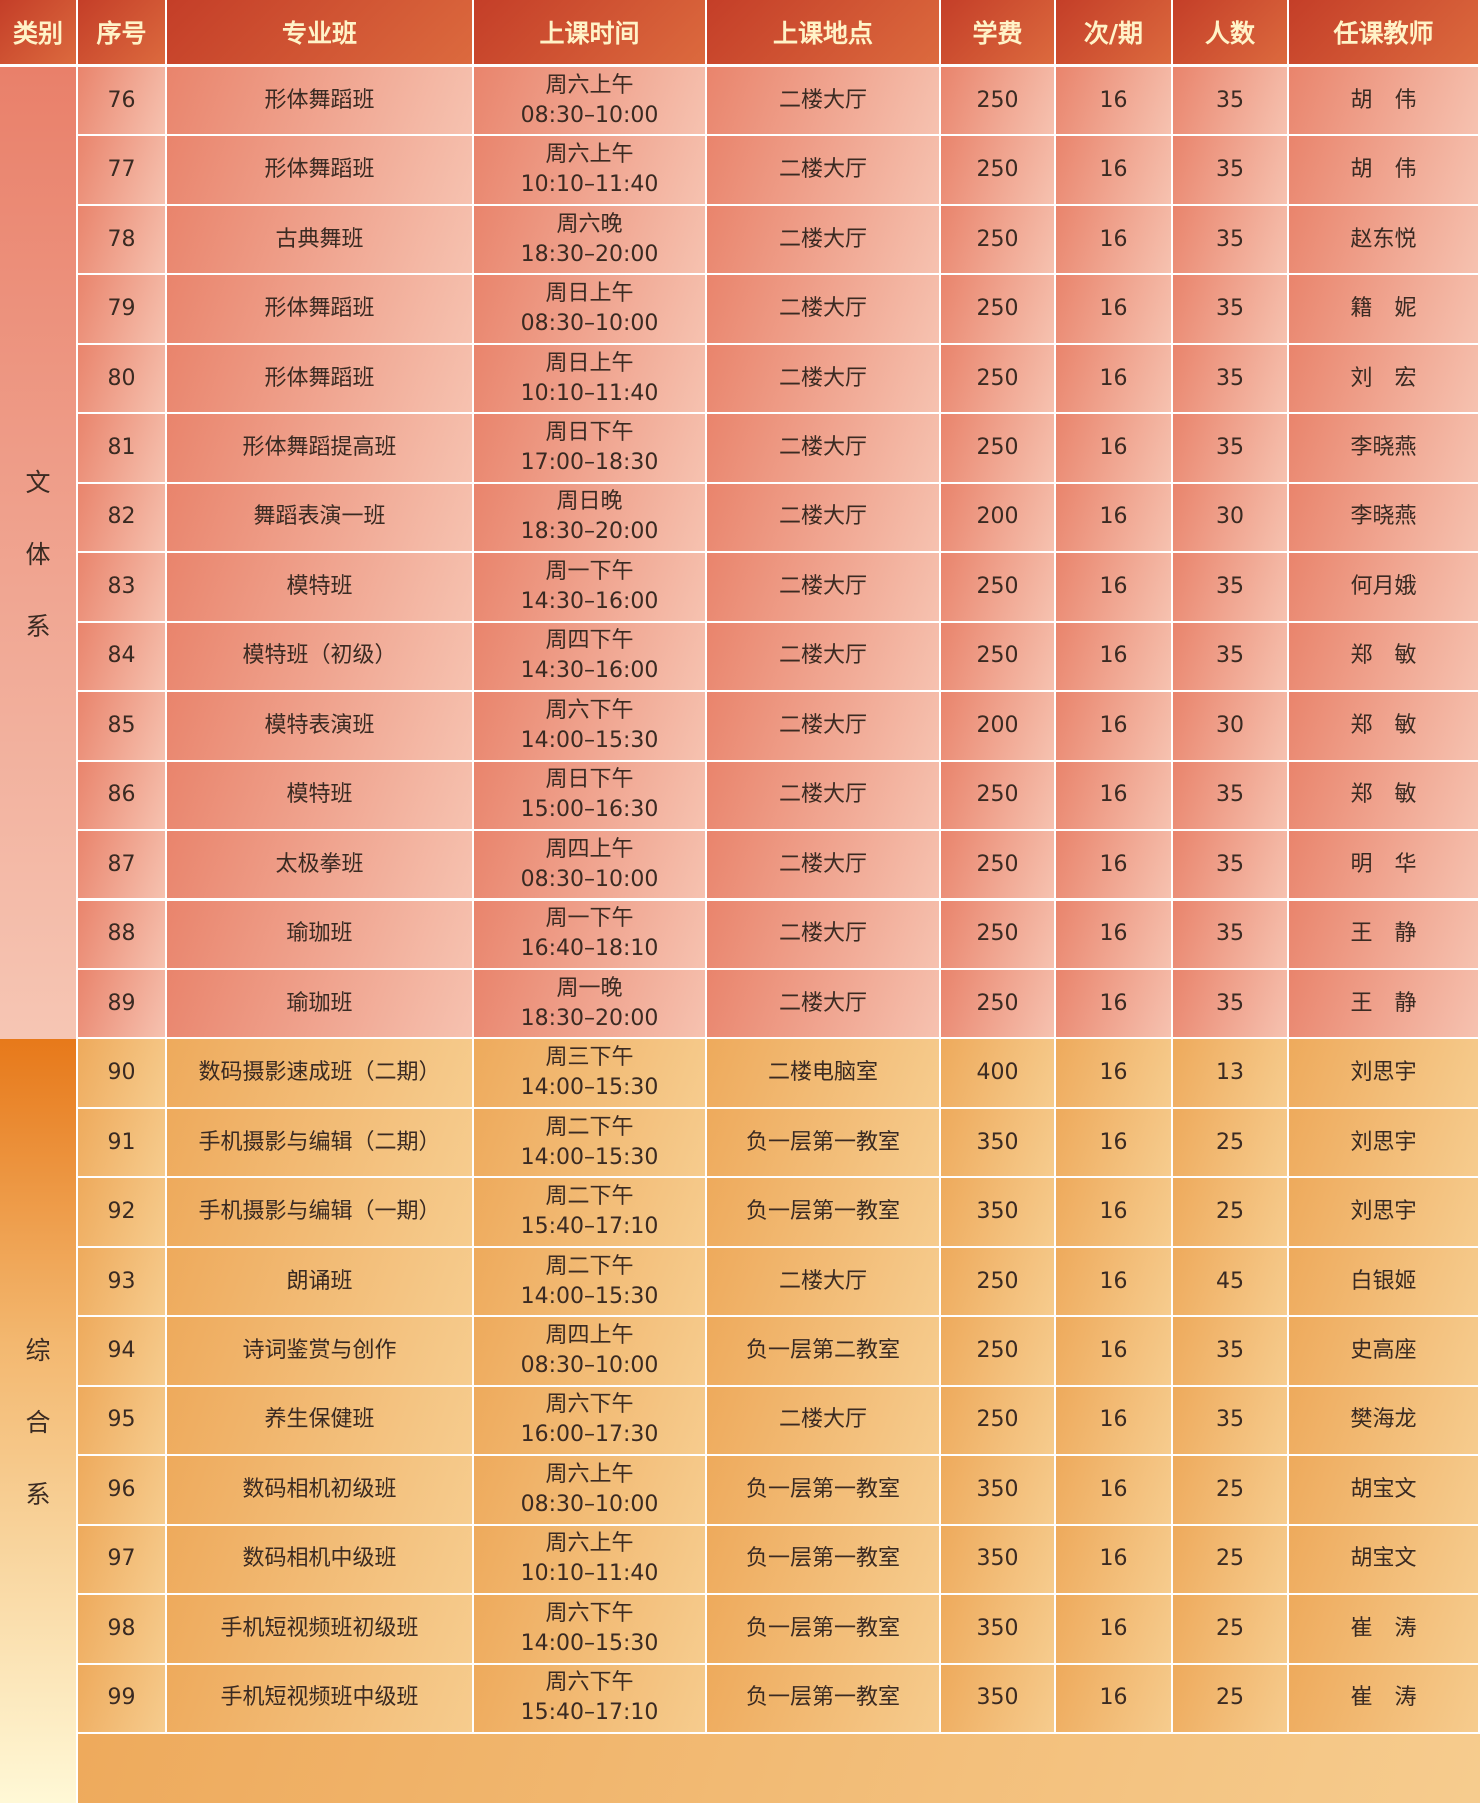 This screenshot has height=1803, width=1480. What do you see at coordinates (1383, 1212) in the screenshot?
I see `teacher-text: 刘思宇` at bounding box center [1383, 1212].